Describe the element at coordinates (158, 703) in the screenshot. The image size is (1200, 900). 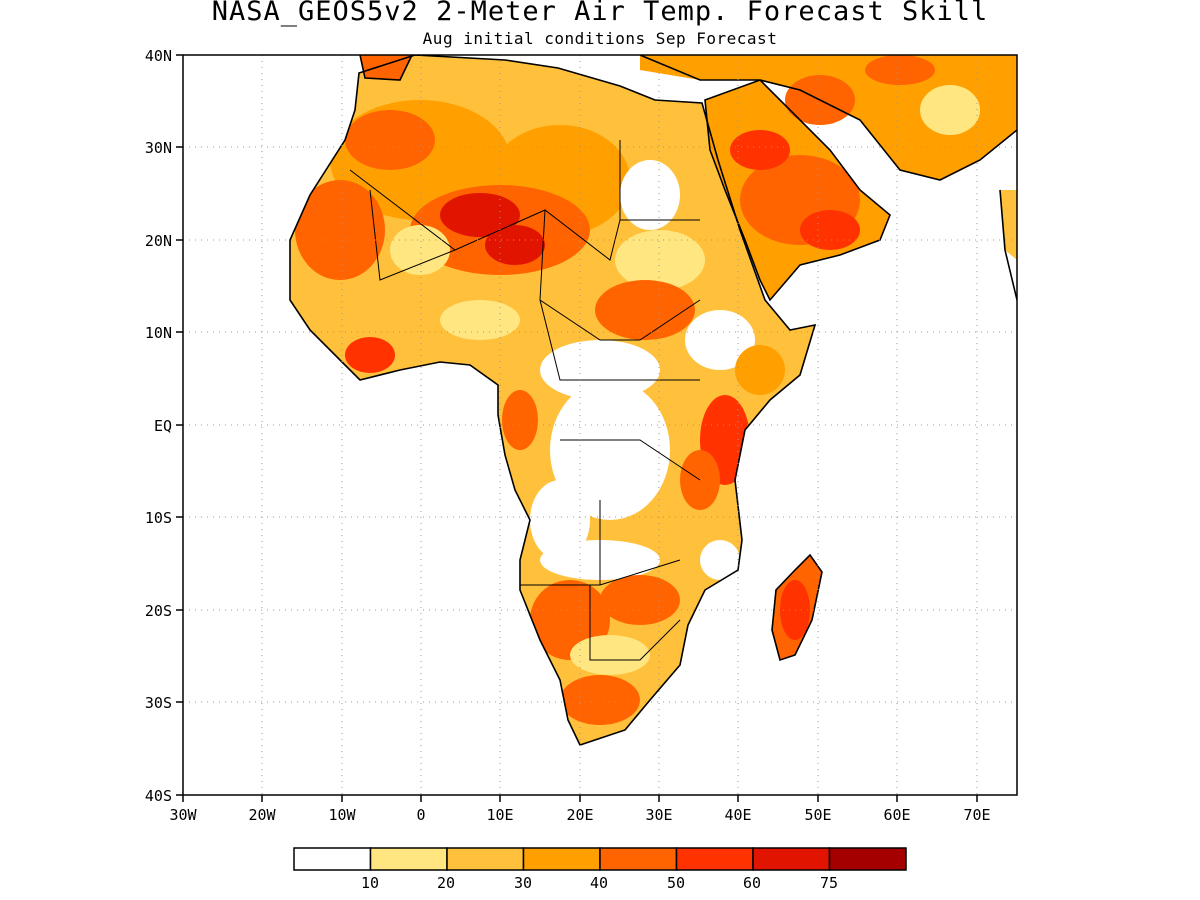
I see `y-tick-label: 30S` at that location.